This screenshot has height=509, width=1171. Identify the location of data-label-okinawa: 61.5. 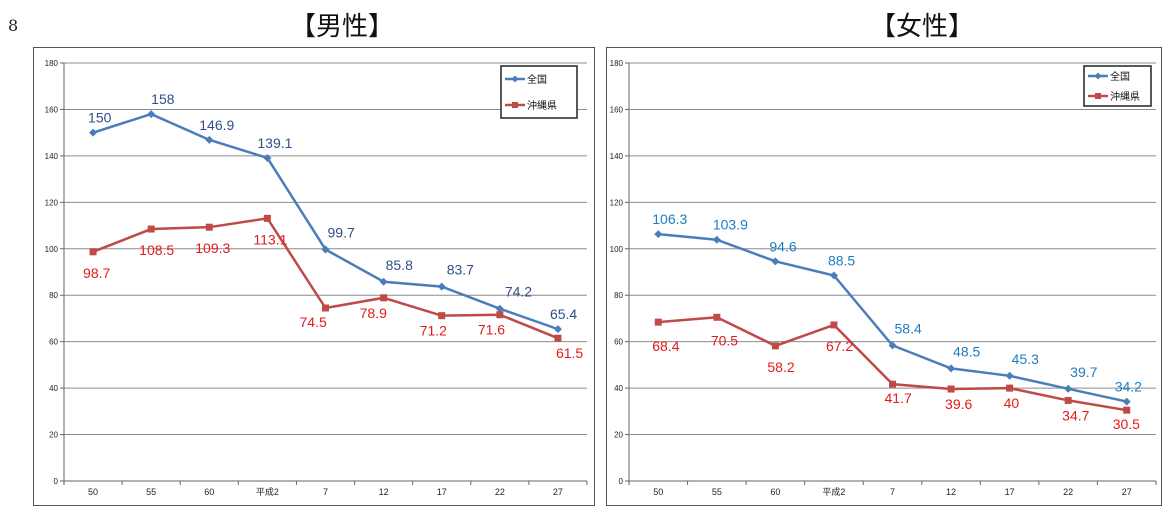
(569, 353).